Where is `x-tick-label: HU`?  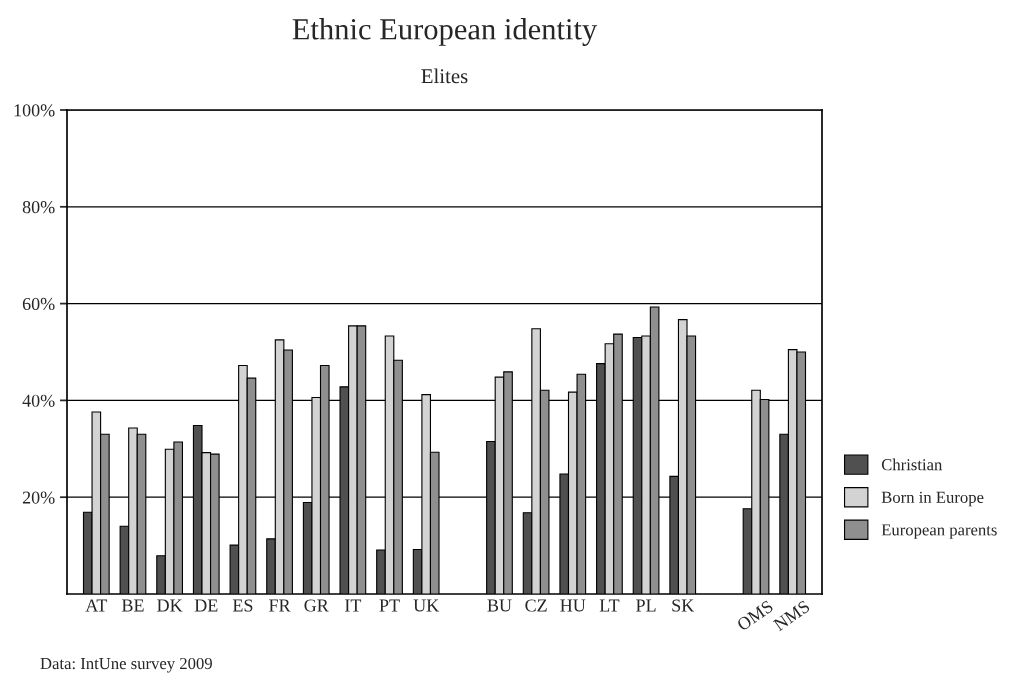 x-tick-label: HU is located at coordinates (573, 605).